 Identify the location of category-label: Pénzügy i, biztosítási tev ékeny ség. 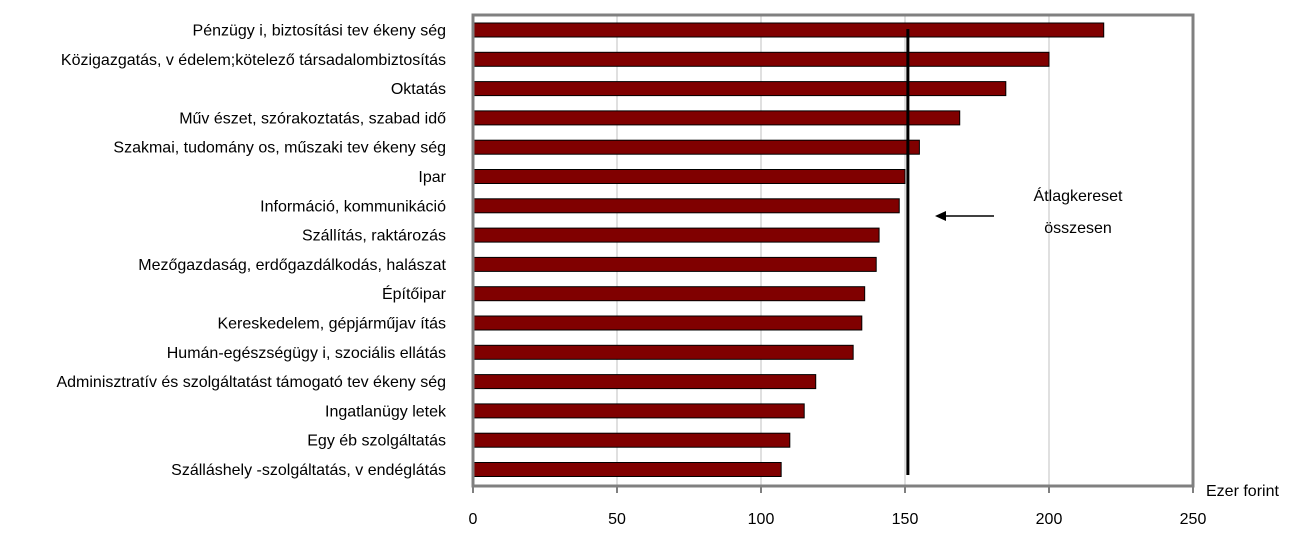
(319, 31).